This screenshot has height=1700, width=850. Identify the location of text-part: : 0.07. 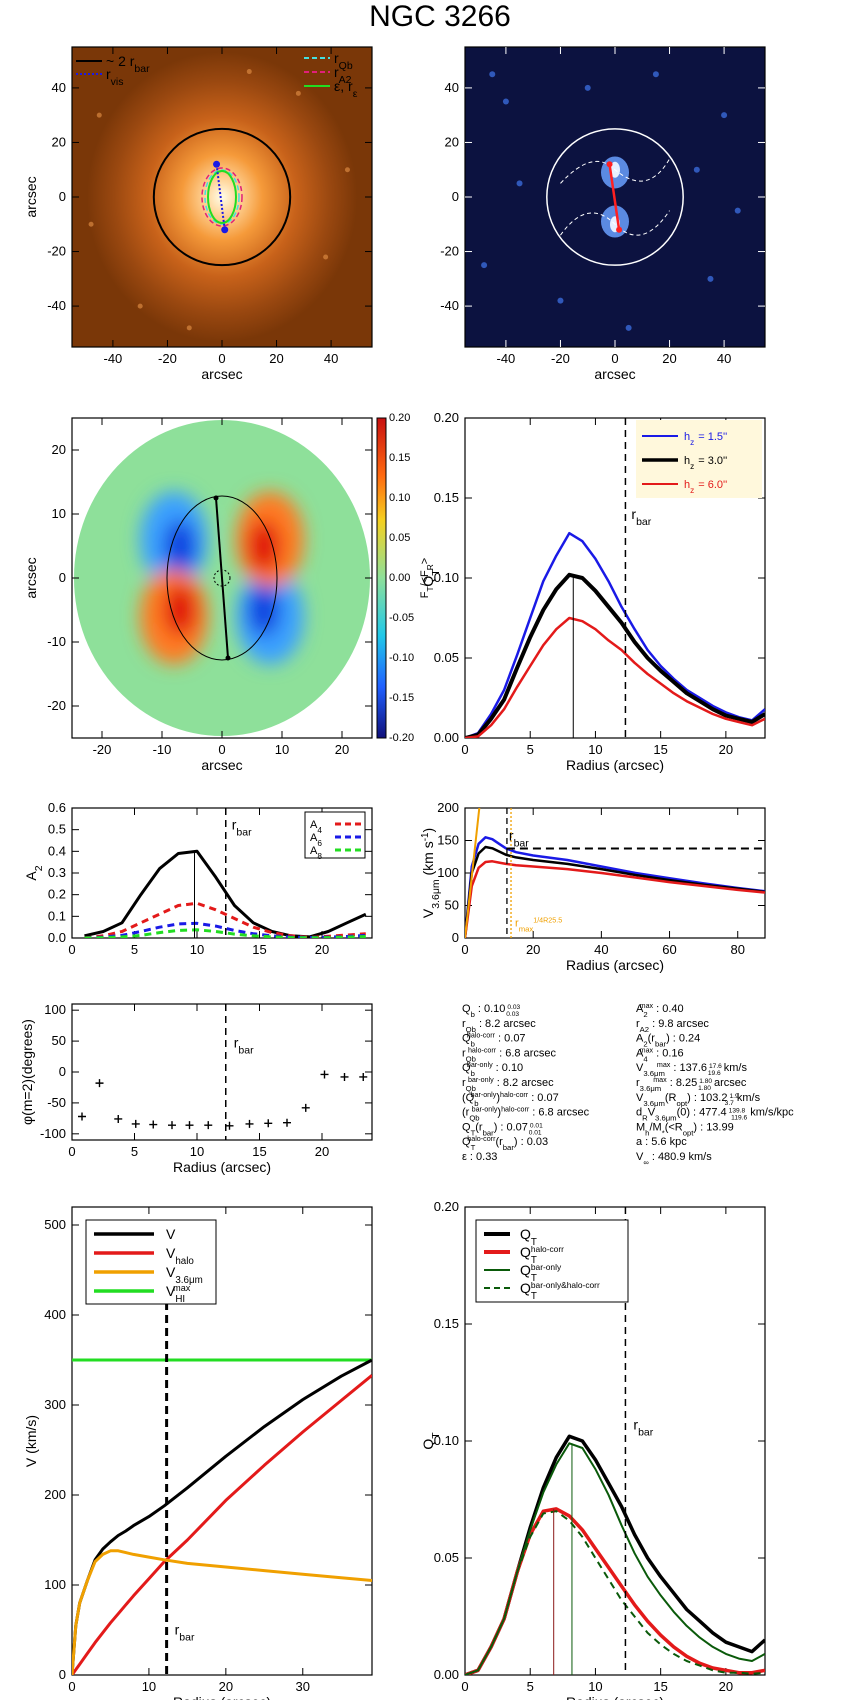
(545, 1098).